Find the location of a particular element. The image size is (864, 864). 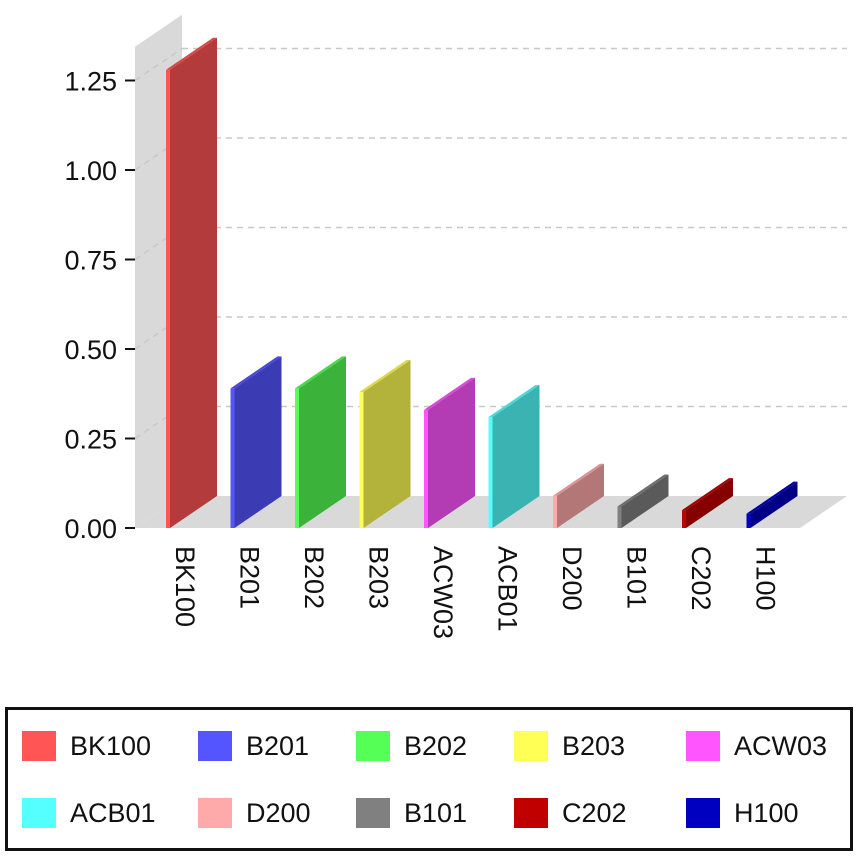

legend-item: B101 is located at coordinates (411, 813).